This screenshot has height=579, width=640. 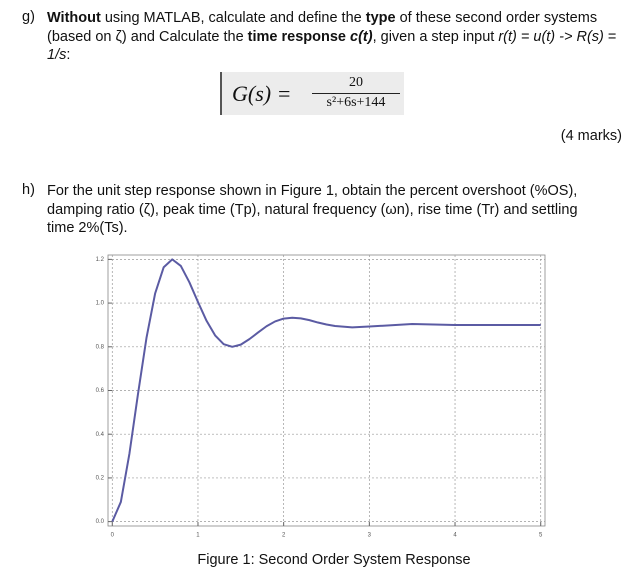 What do you see at coordinates (551, 36) in the screenshot?
I see `text-run: r(t) = u(t) -> R(s)` at bounding box center [551, 36].